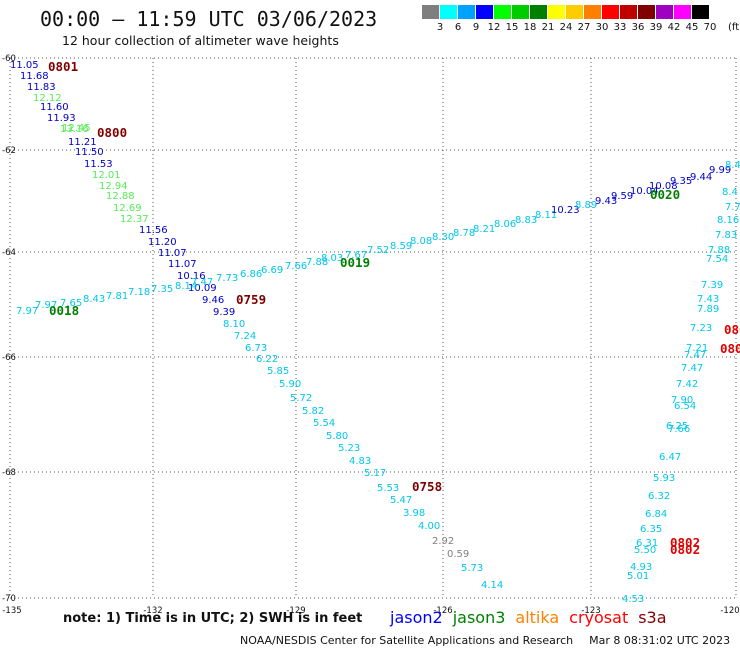  Describe the element at coordinates (356, 255) in the screenshot. I see `wave-height-value: 7.67` at that location.